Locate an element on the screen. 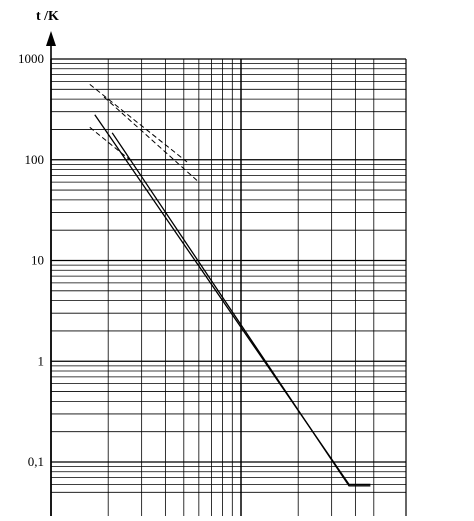 The width and height of the screenshot is (474, 521). axes: t /K is located at coordinates (47, 262).